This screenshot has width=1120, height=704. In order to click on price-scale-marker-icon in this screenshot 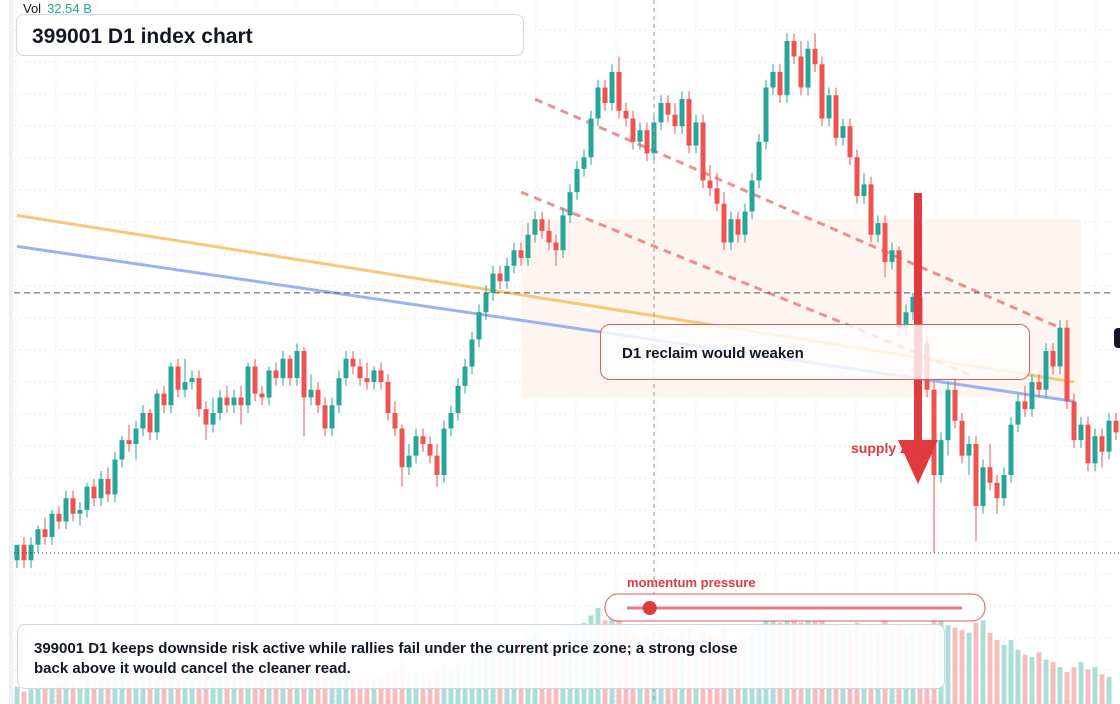, I will do `click(1117, 338)`.